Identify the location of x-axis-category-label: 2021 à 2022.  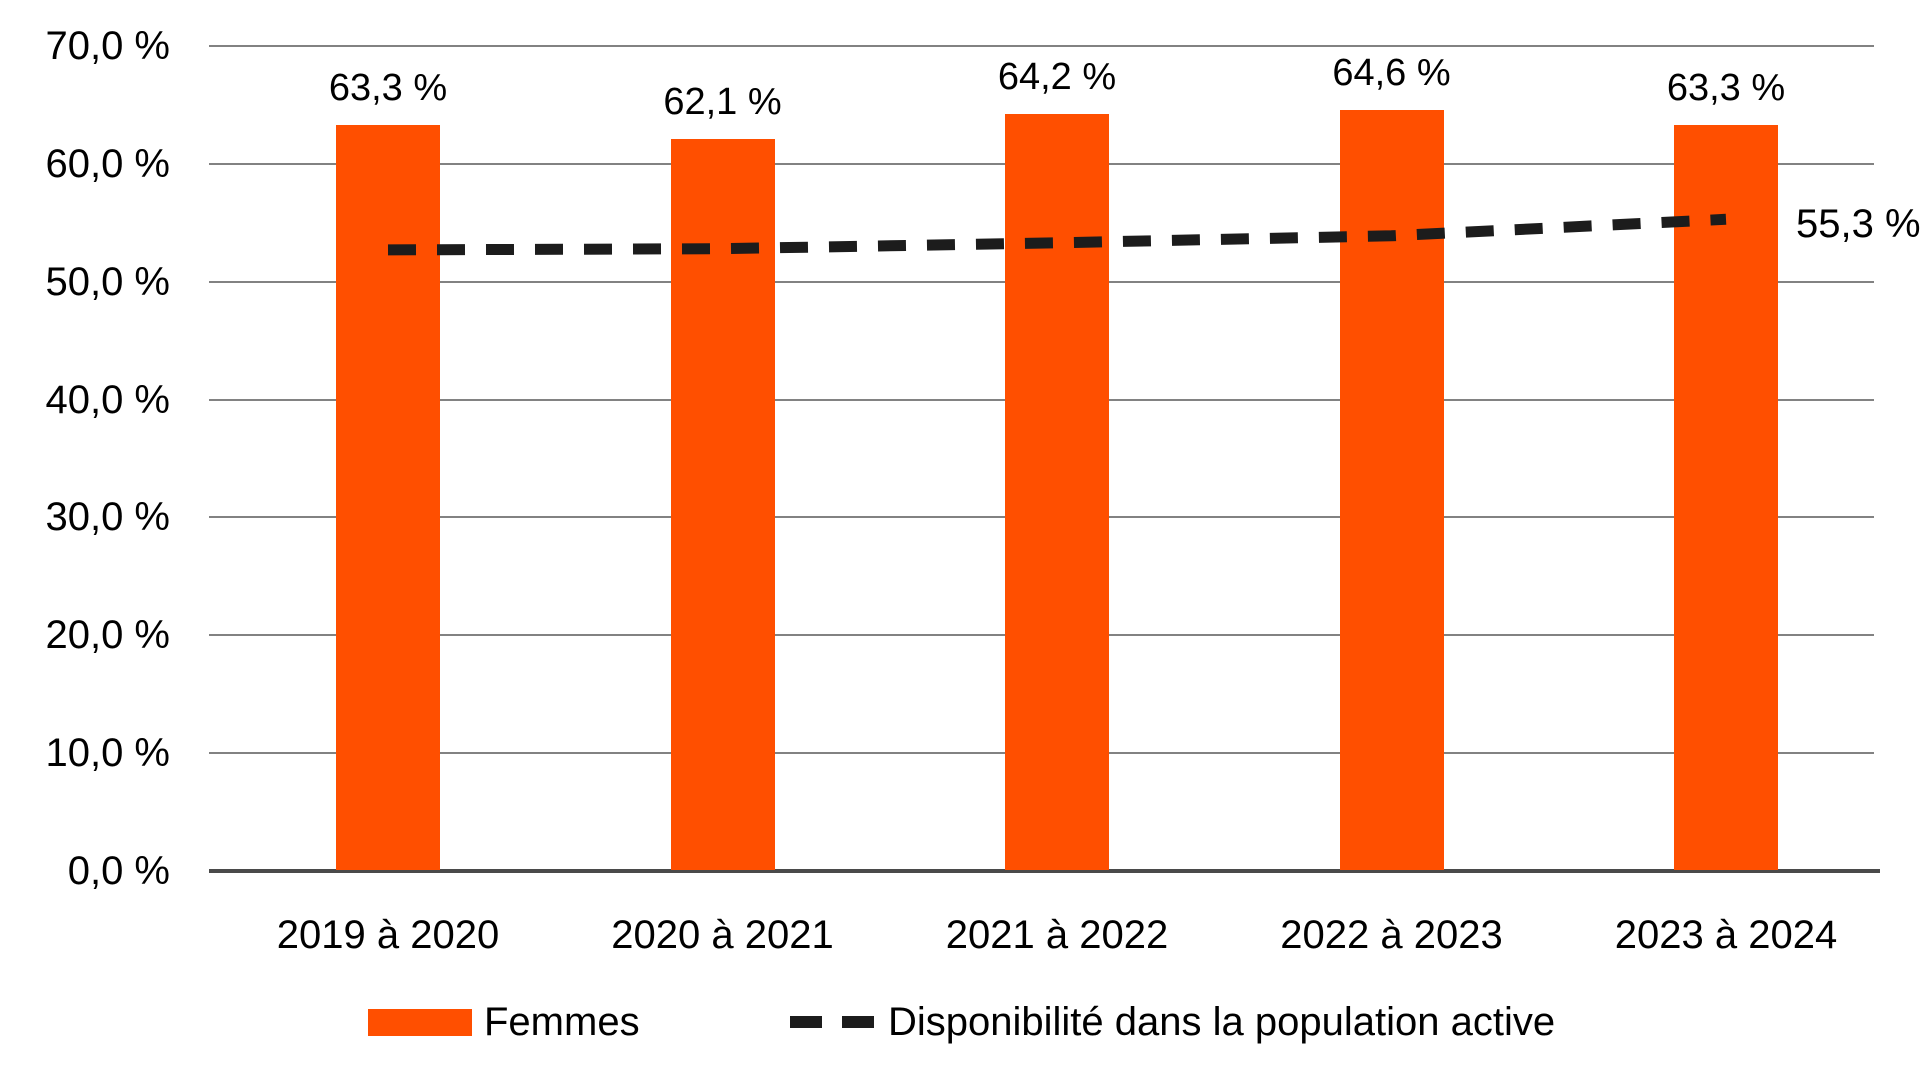
(1057, 935).